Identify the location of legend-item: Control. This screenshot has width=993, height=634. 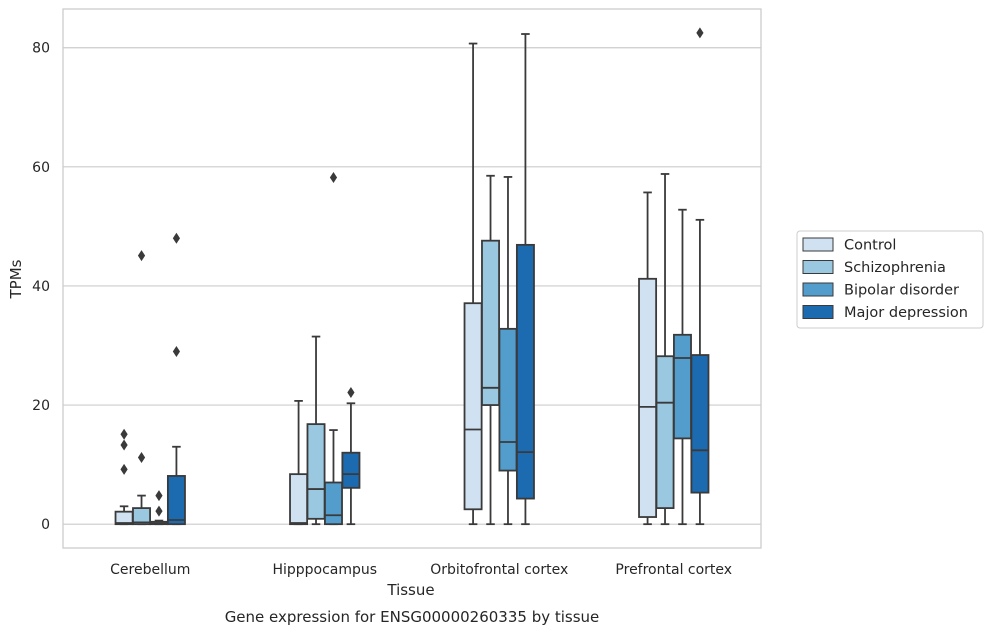
(849, 245).